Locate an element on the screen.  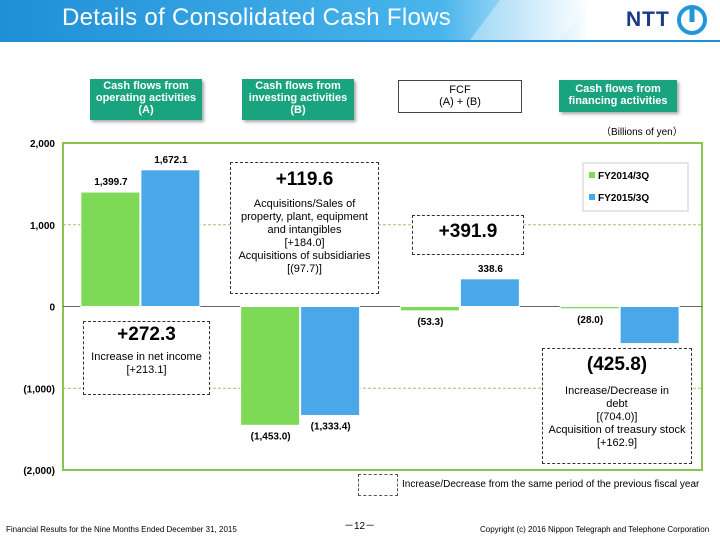
annotation-line: Increase/Decrease in is located at coordinates (617, 391).